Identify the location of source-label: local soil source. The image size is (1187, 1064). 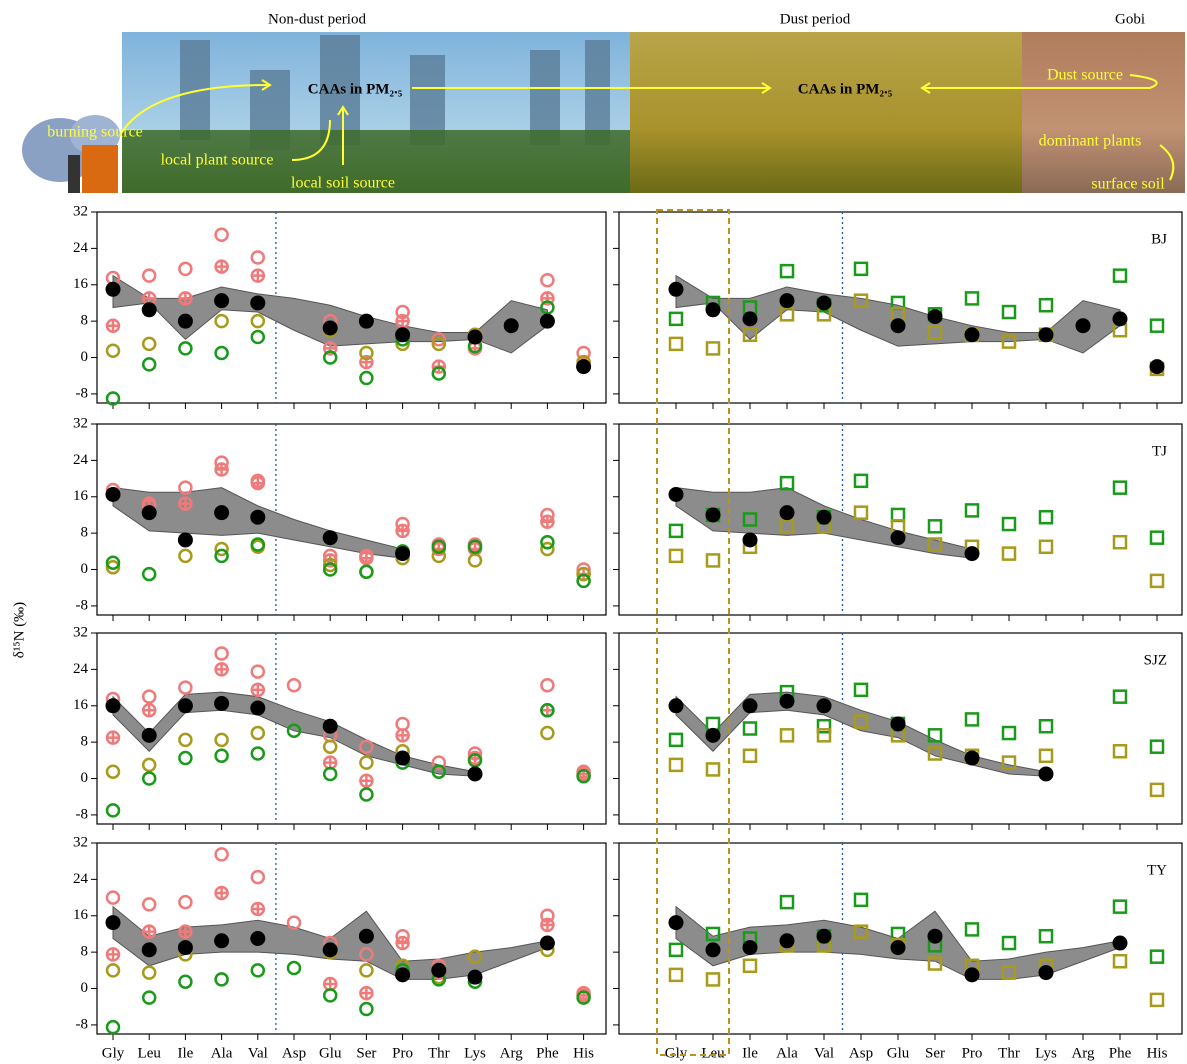
(343, 183).